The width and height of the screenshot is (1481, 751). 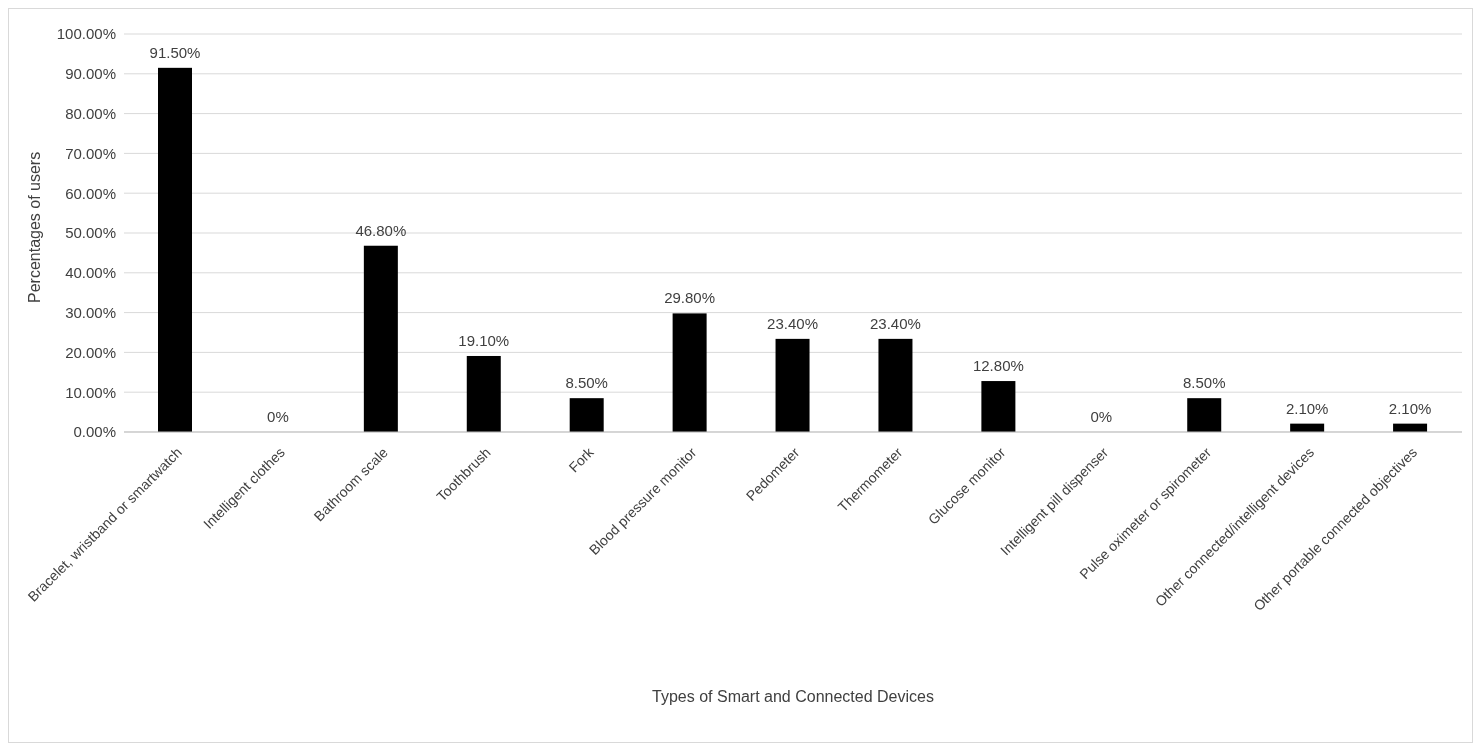 I want to click on y-tick-label: 80.00%, so click(x=90, y=113).